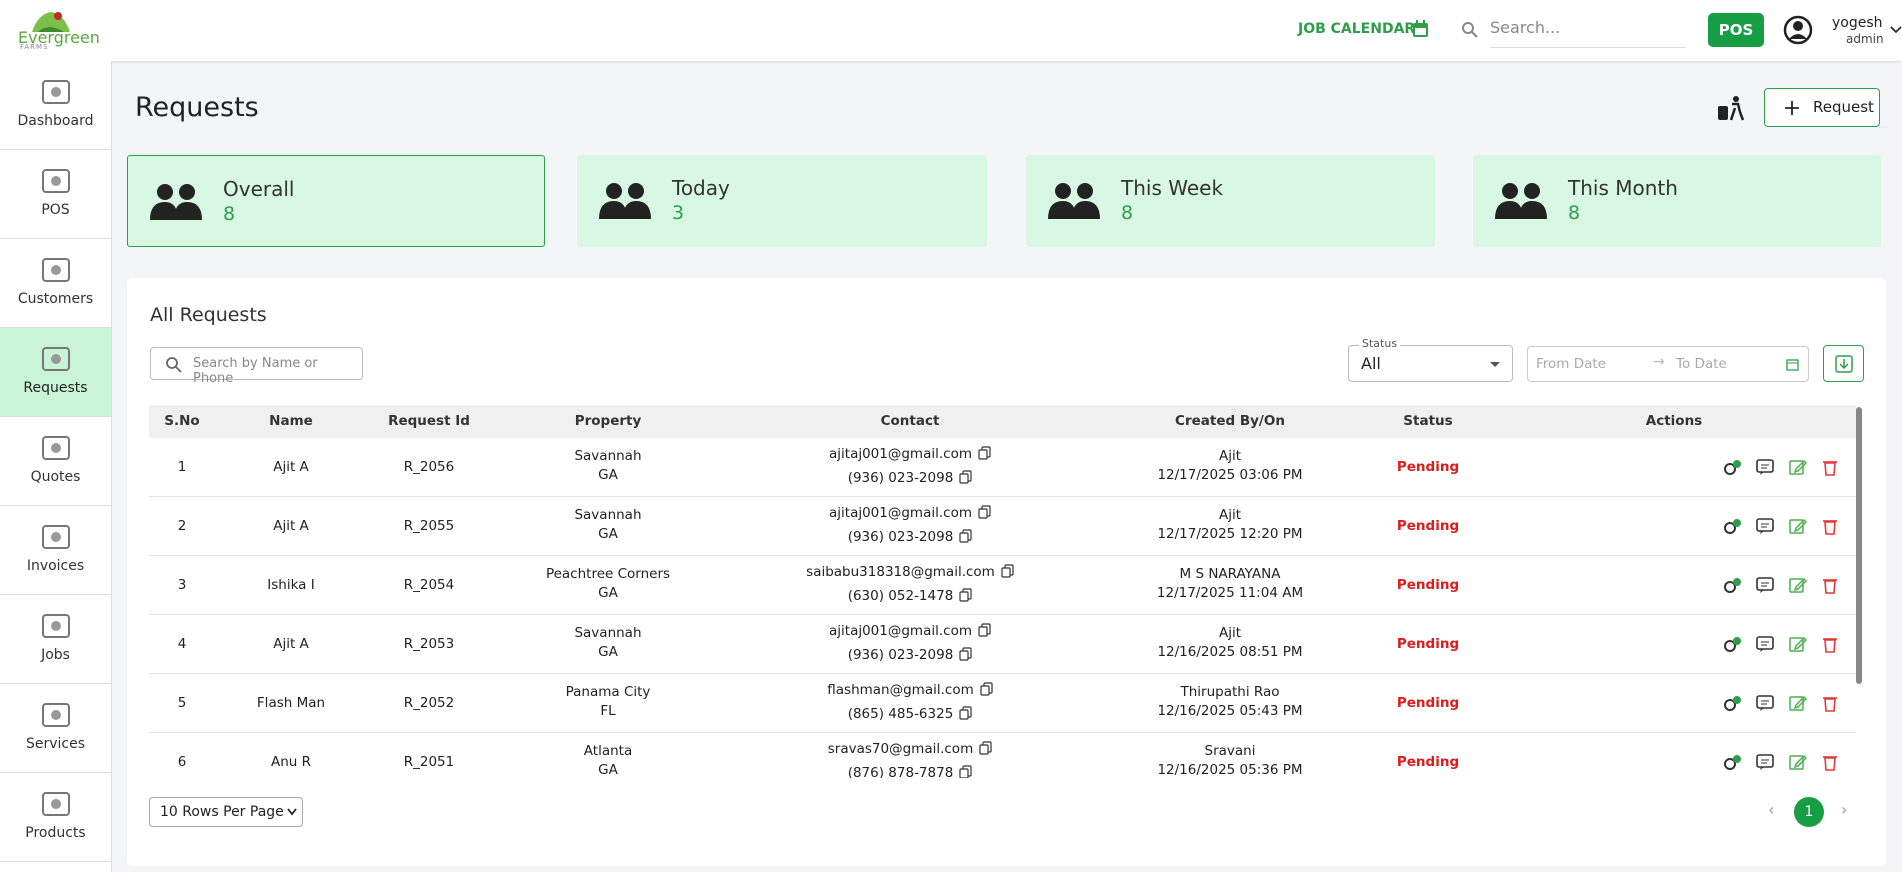 The width and height of the screenshot is (1902, 872). I want to click on date-range: From Date → To Date, so click(1668, 364).